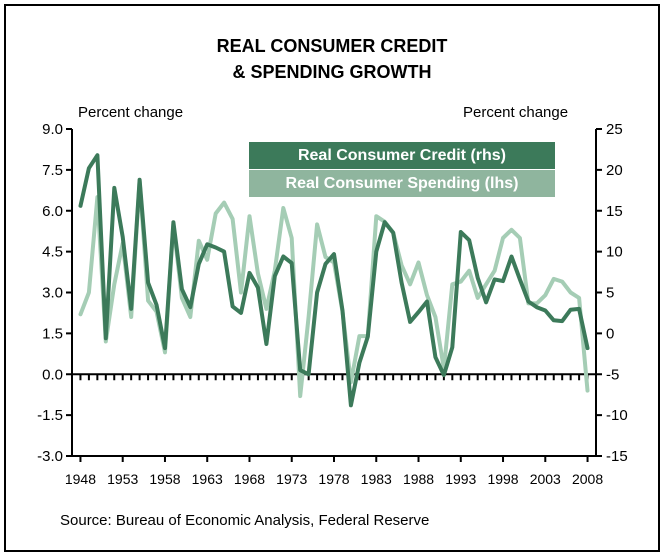 Image resolution: width=664 pixels, height=556 pixels. What do you see at coordinates (52, 129) in the screenshot?
I see `left-axis-tick-label: 9.0` at bounding box center [52, 129].